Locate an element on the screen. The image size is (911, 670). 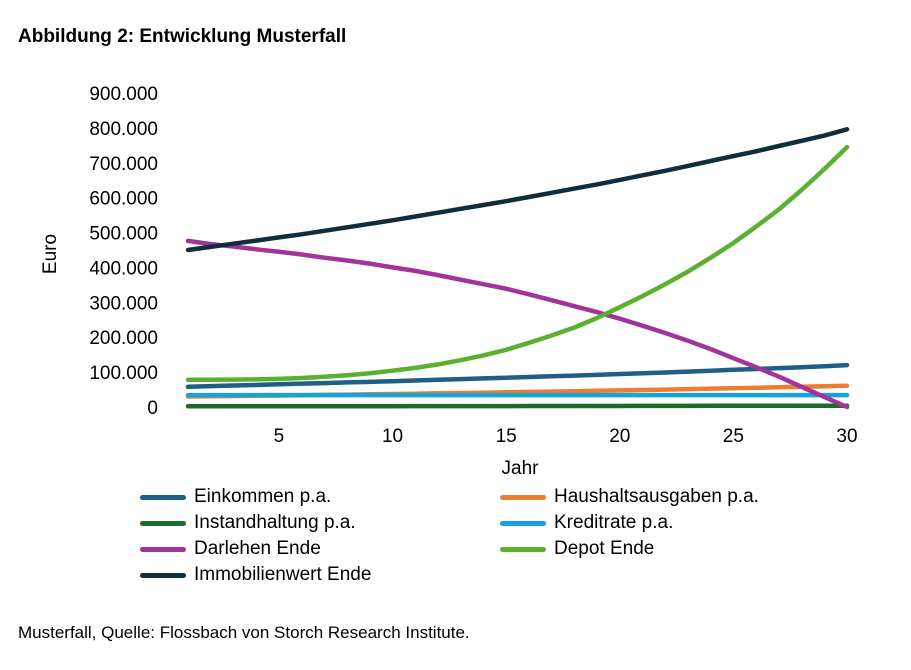
legend-item: Instandhaltung p.a. is located at coordinates (248, 523).